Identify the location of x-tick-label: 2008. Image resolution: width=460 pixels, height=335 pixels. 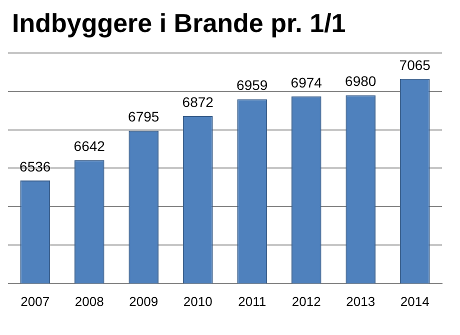
(89, 301).